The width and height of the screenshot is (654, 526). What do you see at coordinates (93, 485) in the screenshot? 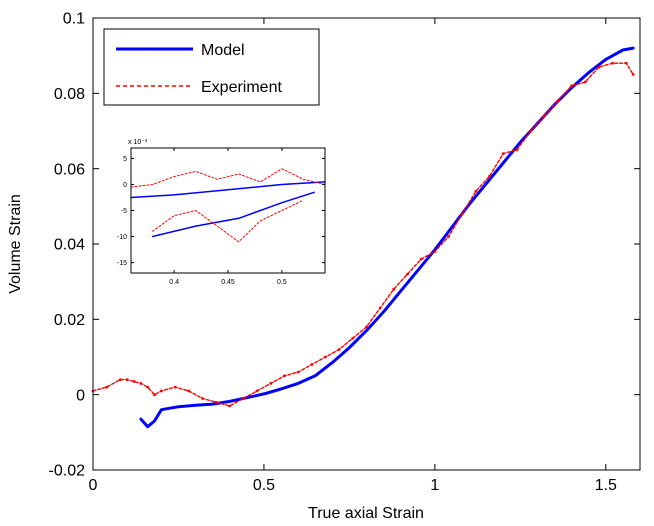
I see `main-x-tick-label: 0` at bounding box center [93, 485].